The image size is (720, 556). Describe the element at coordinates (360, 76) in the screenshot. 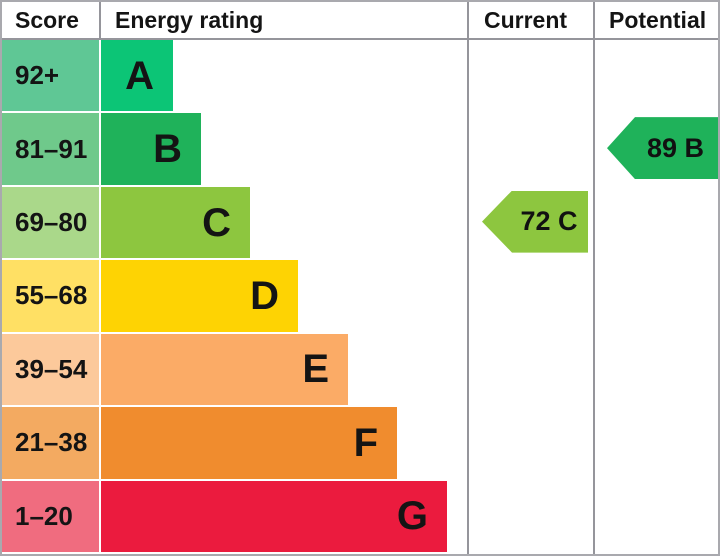

I see `band-row-a: 92+ A` at that location.